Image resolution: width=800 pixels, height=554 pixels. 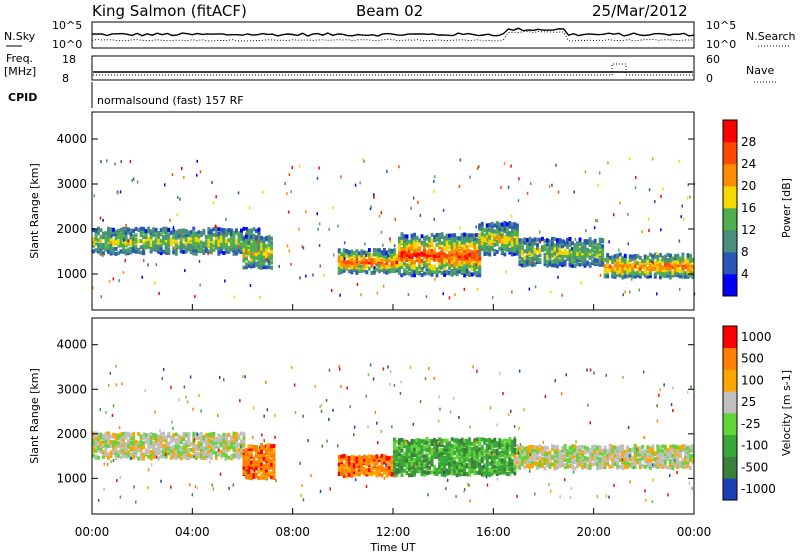 What do you see at coordinates (760, 70) in the screenshot?
I see `nave-label: Nave` at bounding box center [760, 70].